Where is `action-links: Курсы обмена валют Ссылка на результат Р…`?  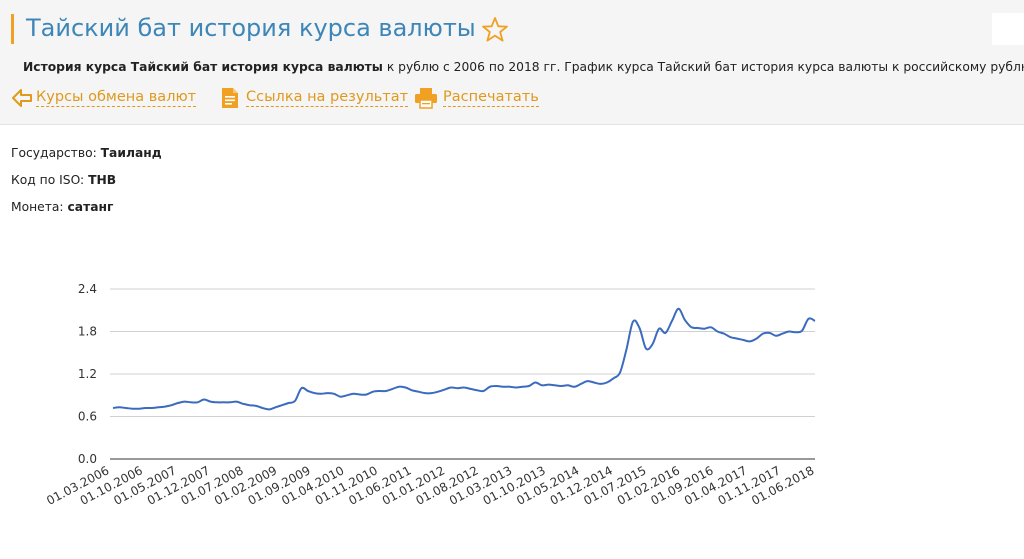
action-links: Курсы обмена валют Ссылка на результат Р… is located at coordinates (512, 98).